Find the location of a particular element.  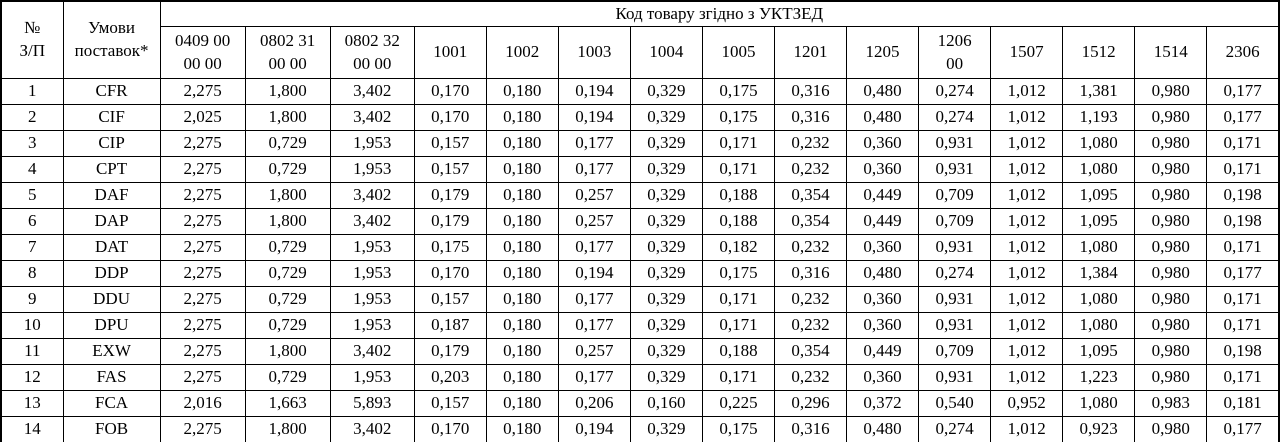

delivery-term-cell: FOB is located at coordinates (111, 429).